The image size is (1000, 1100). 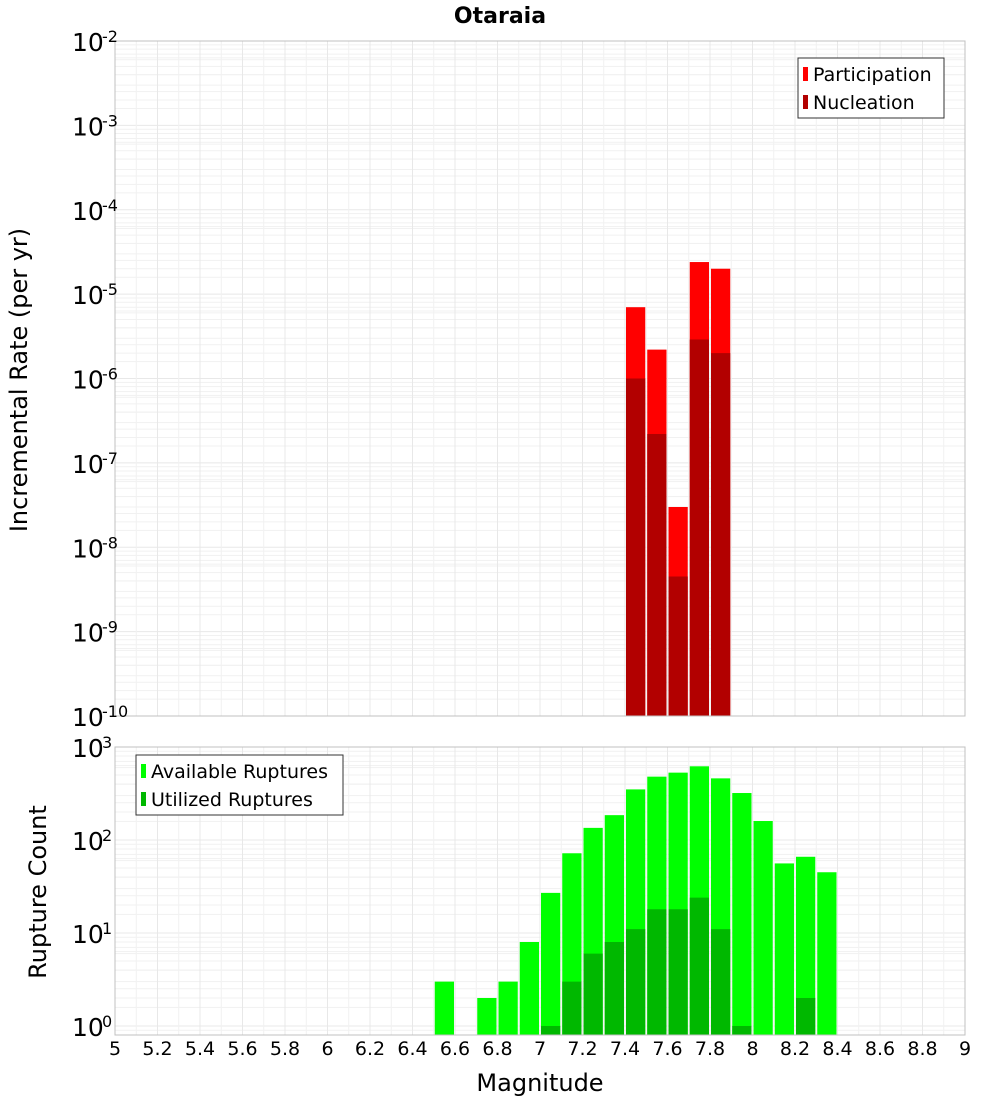 I want to click on x-tick-label: 8.6, so click(x=880, y=1049).